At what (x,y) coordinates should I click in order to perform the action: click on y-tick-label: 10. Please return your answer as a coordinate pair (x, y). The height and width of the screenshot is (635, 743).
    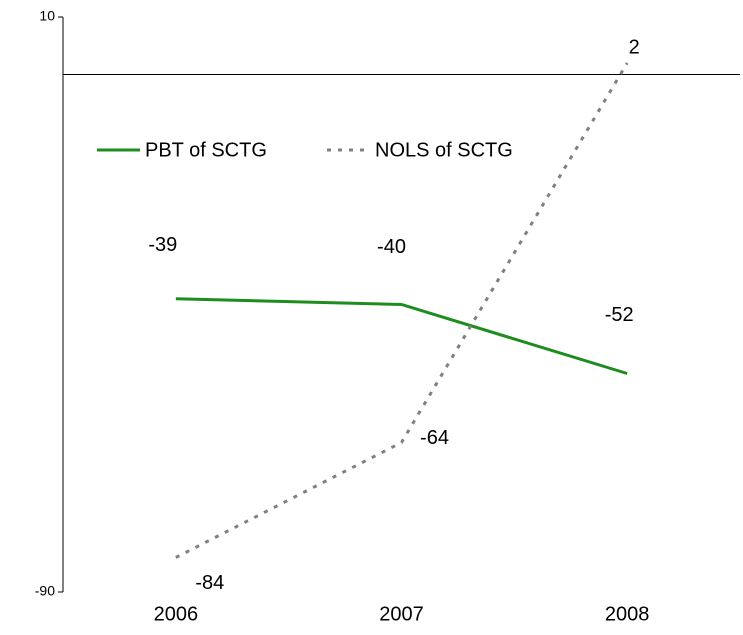
    Looking at the image, I should click on (47, 16).